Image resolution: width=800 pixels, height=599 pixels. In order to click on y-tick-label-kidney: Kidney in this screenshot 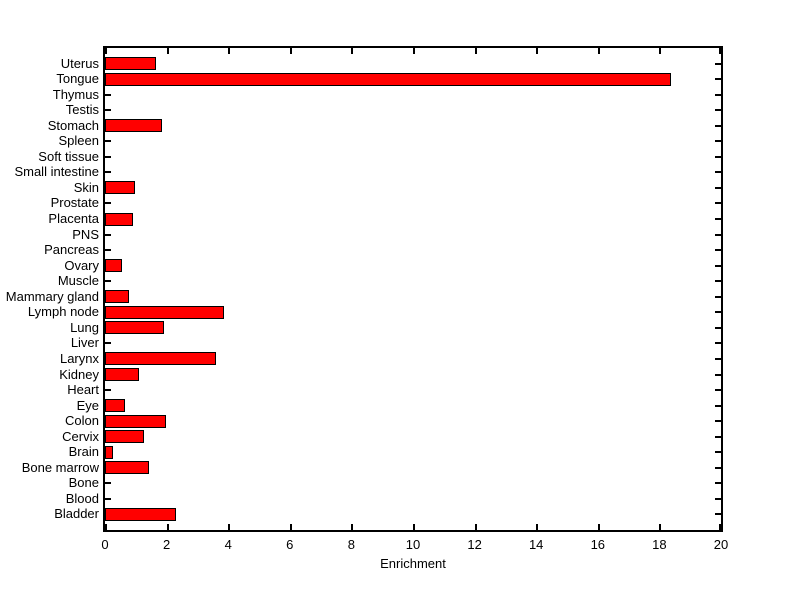, I will do `click(79, 374)`.